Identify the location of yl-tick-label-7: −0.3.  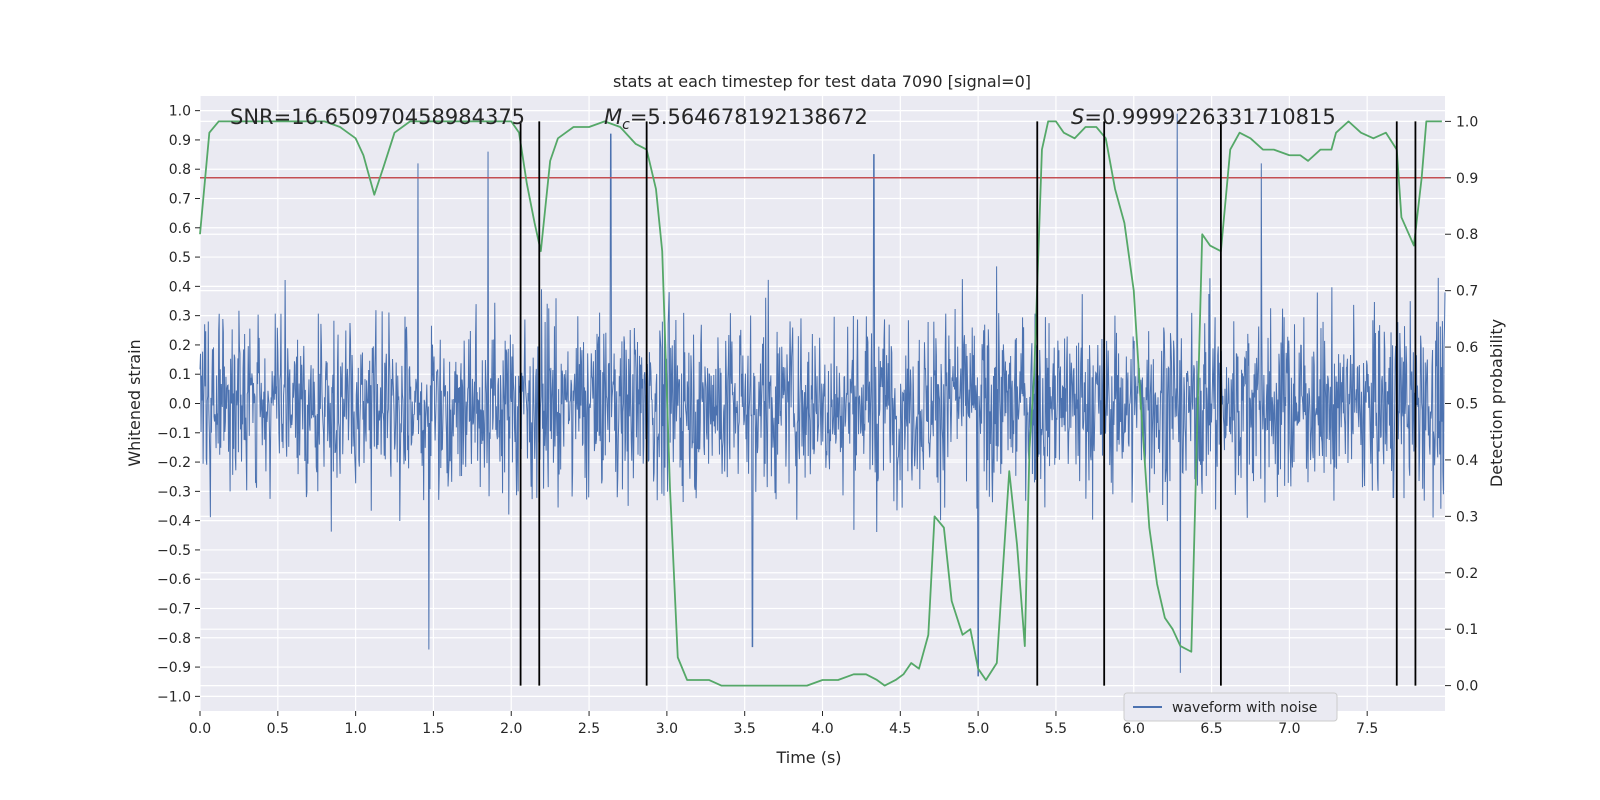
(174, 492).